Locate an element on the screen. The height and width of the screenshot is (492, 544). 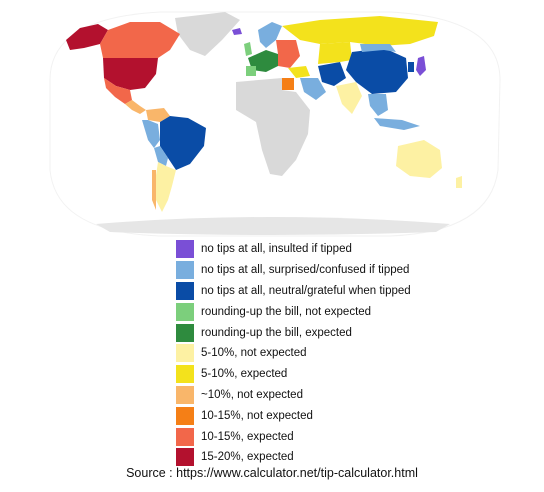
region-africa is located at coordinates (273, 127).